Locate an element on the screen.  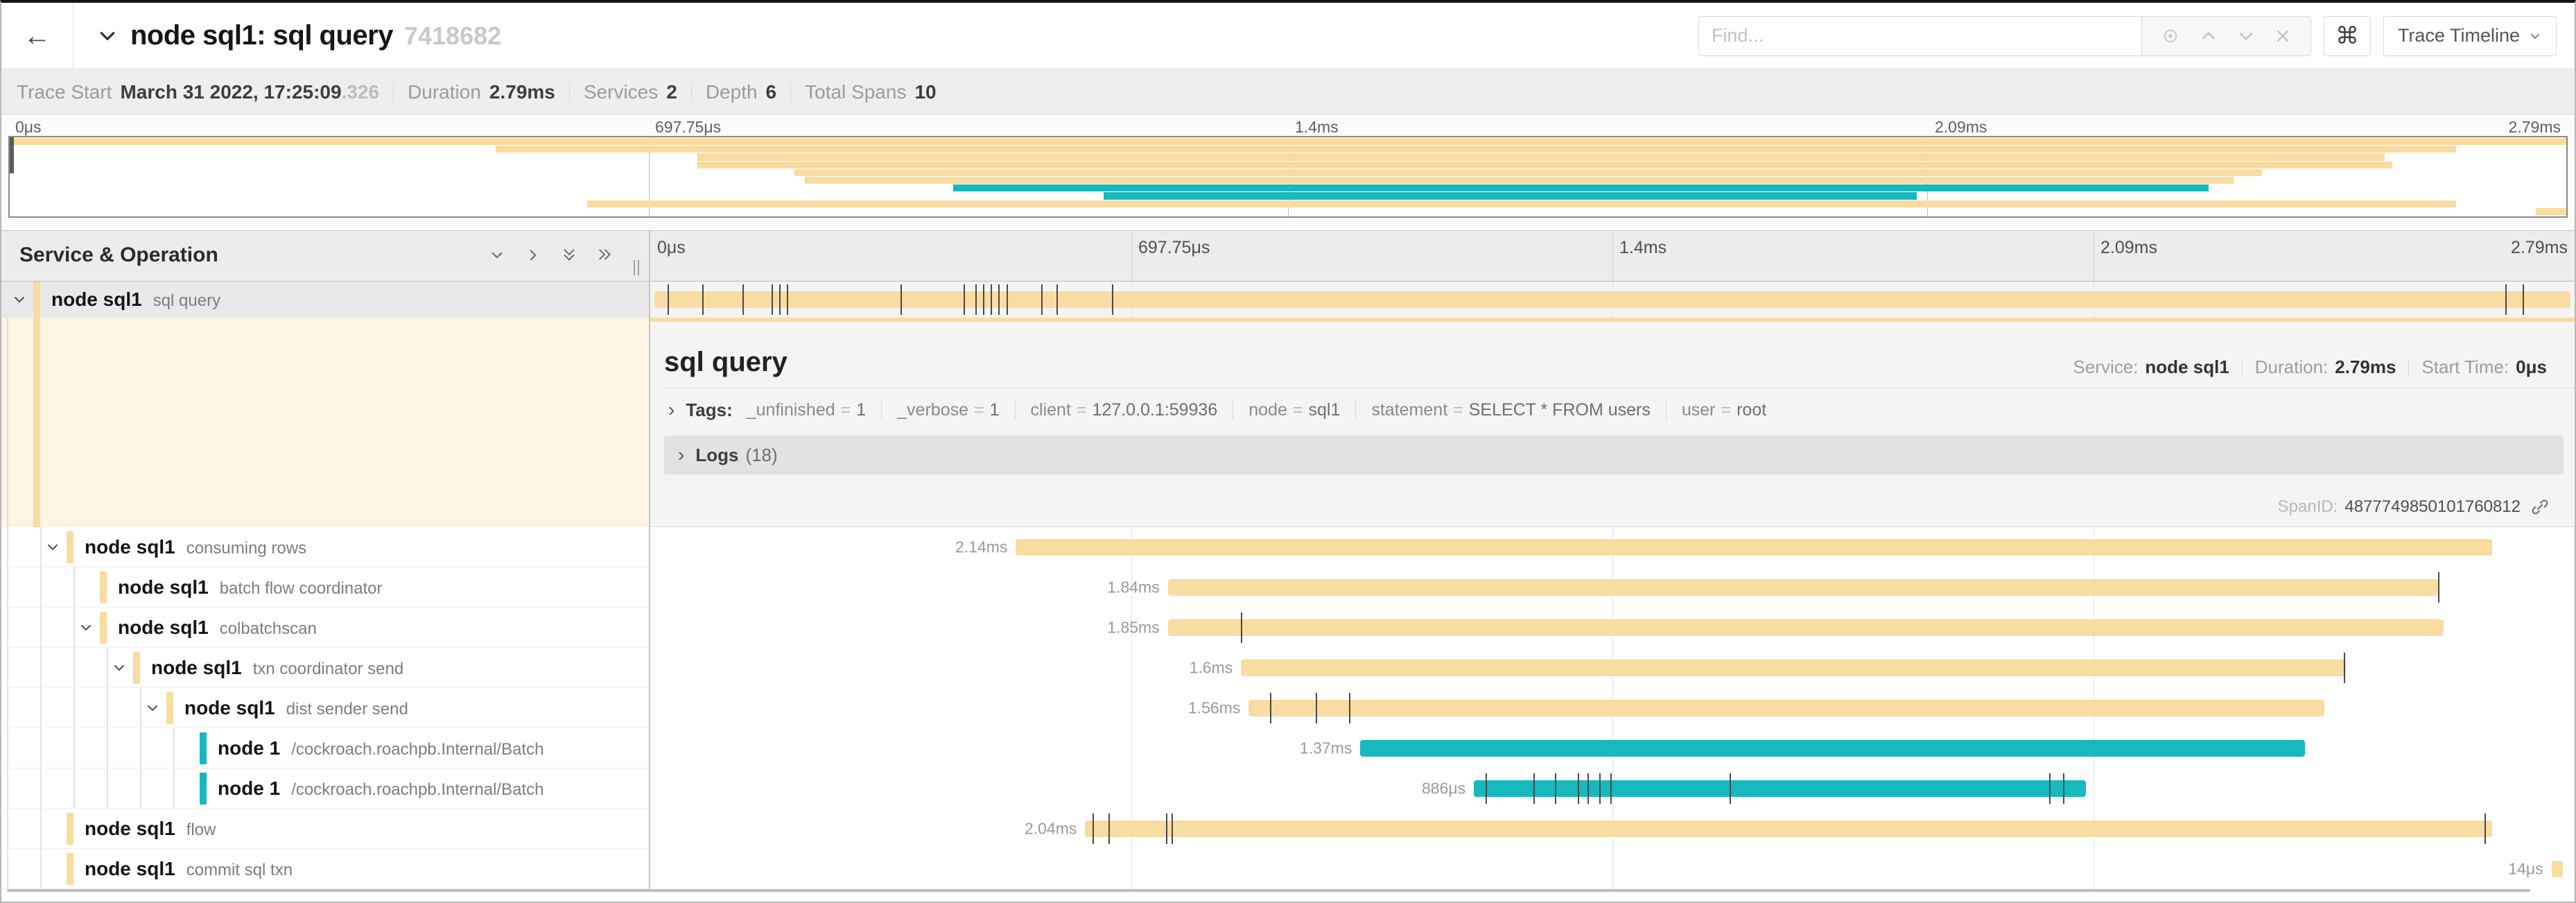
tag-item: _verbose = 1 is located at coordinates (947, 410).